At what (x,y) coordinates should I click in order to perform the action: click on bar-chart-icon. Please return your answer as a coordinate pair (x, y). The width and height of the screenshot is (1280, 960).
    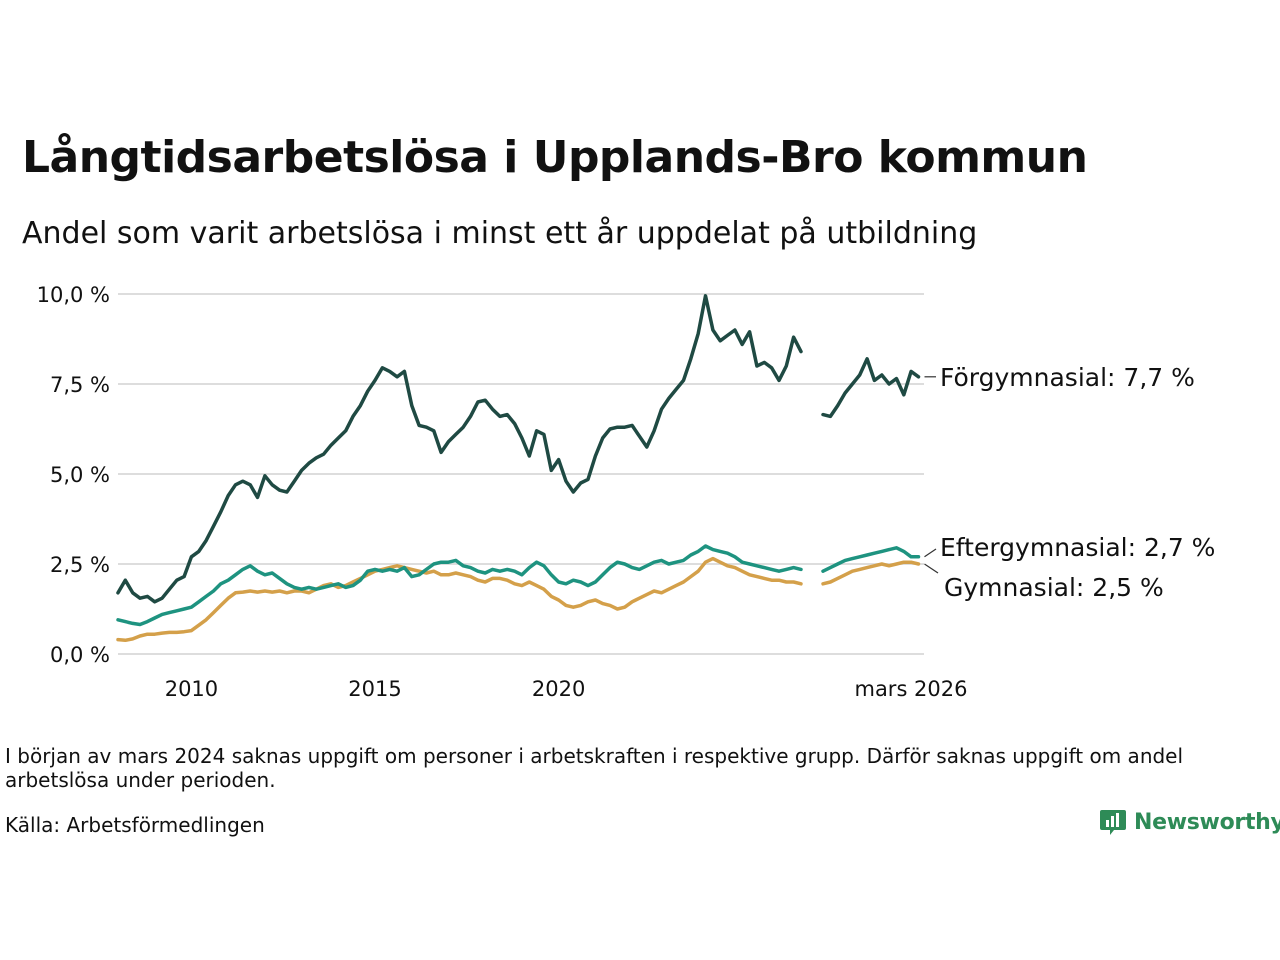
    Looking at the image, I should click on (1113, 822).